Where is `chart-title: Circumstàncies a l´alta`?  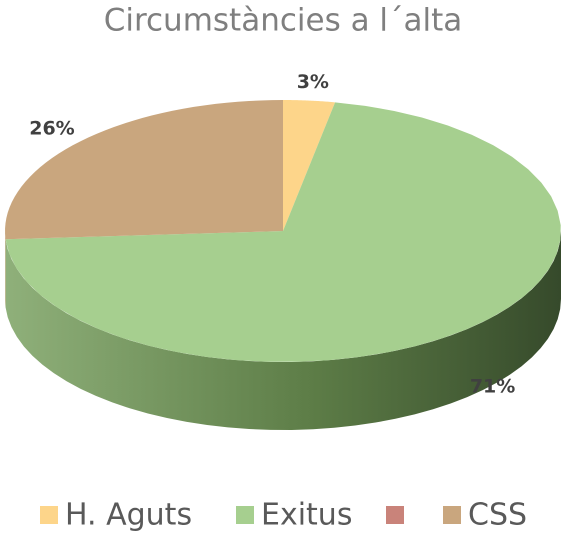 chart-title: Circumstàncies a l´alta is located at coordinates (283, 21).